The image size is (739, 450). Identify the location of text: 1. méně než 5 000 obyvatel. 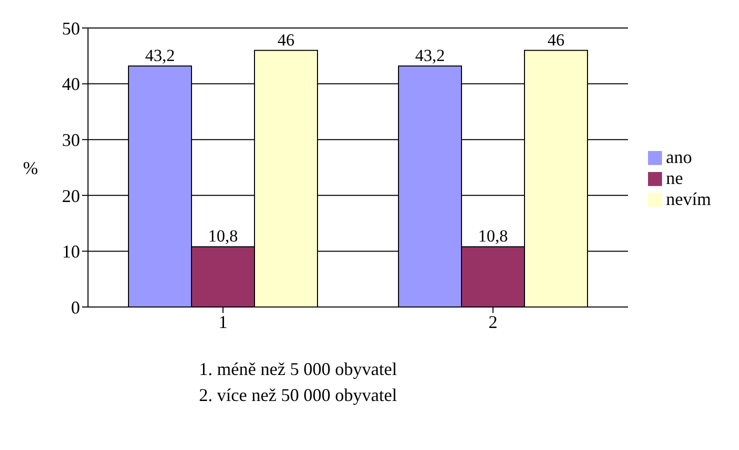
(298, 369).